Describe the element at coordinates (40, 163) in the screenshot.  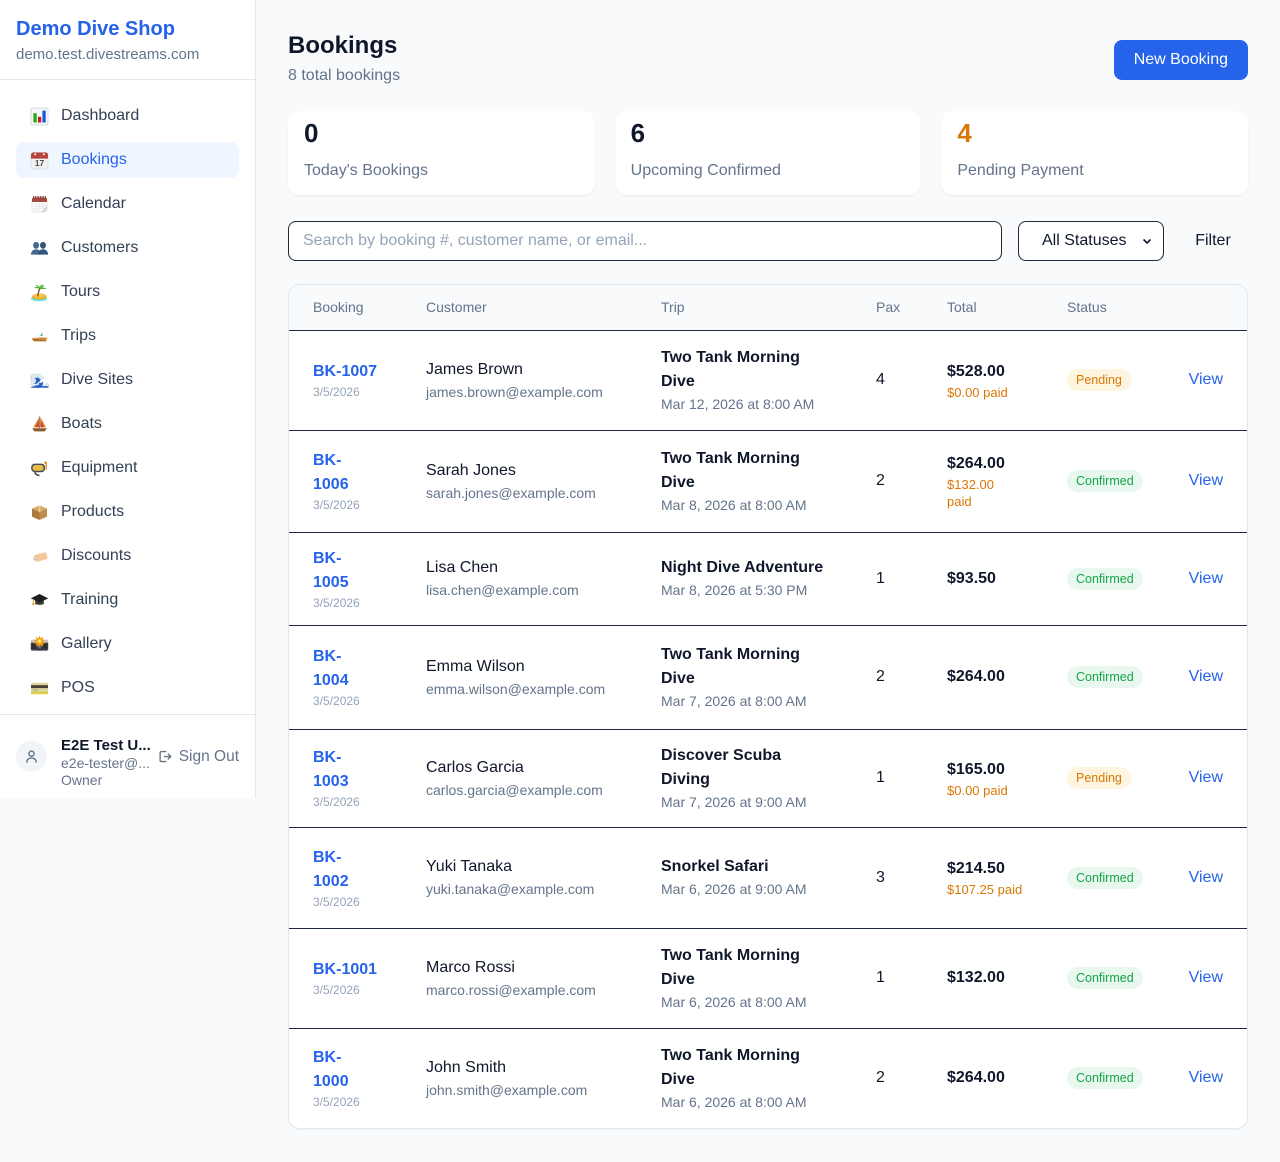
I see `svg-text: 17` at that location.